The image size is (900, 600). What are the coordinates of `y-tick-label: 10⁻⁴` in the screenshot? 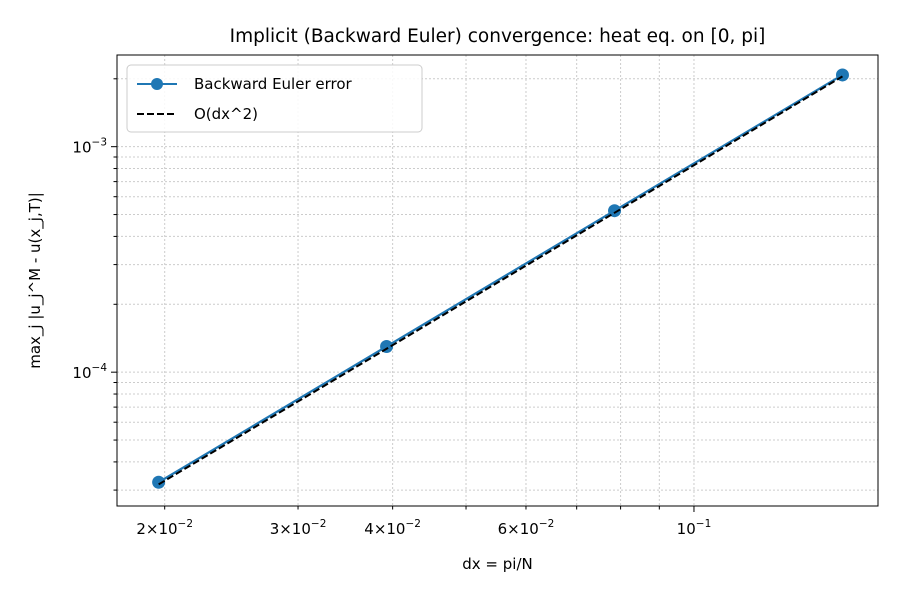 It's located at (89, 372).